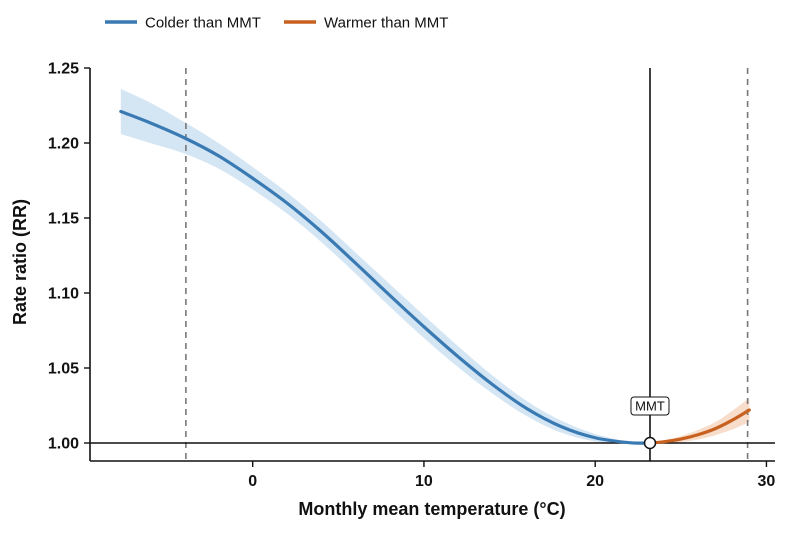 This screenshot has height=534, width=788. I want to click on series-line-warm, so click(699, 426).